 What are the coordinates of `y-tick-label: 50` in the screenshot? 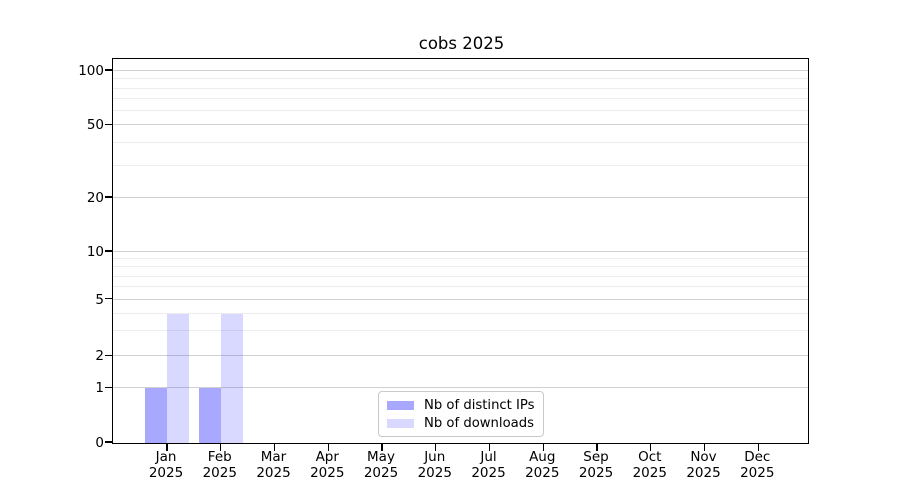 It's located at (95, 125).